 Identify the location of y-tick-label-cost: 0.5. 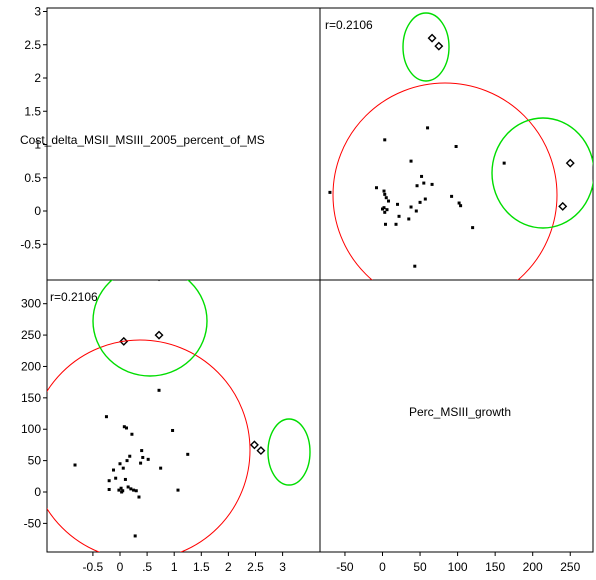
(32, 178).